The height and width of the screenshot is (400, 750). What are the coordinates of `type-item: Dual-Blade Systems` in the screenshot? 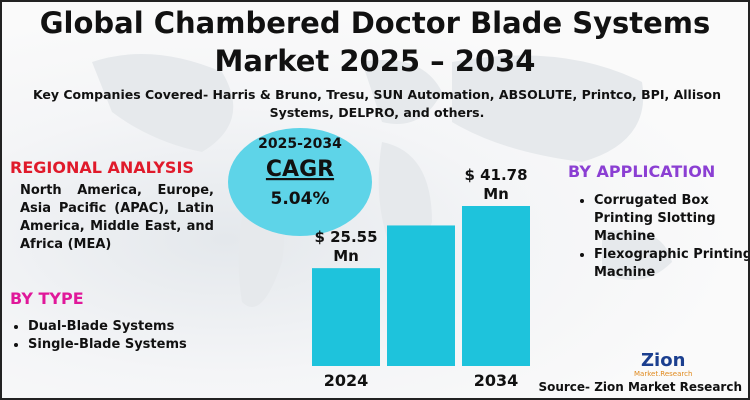 It's located at (107, 327).